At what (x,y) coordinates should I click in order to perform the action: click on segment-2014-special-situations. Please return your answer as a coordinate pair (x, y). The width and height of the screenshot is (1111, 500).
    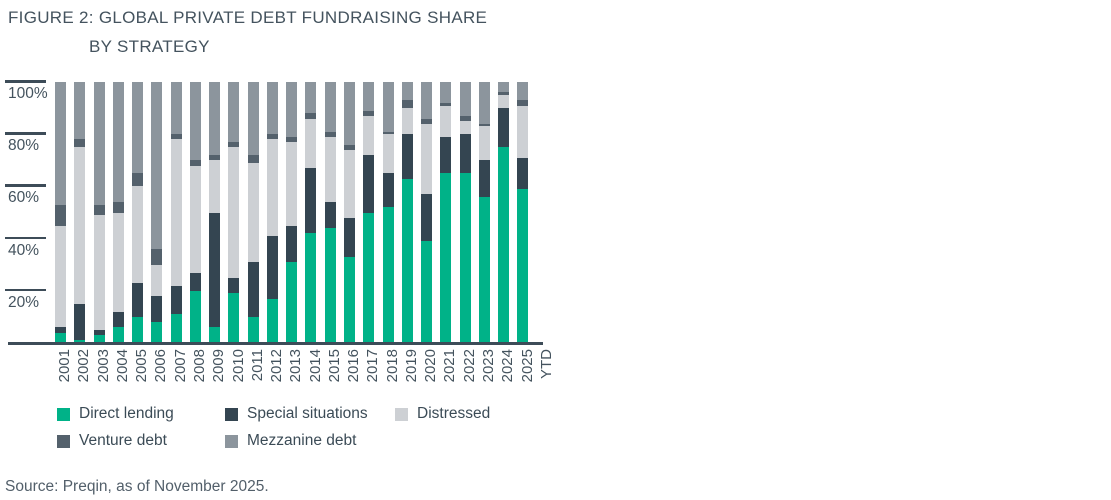
    Looking at the image, I should click on (311, 201).